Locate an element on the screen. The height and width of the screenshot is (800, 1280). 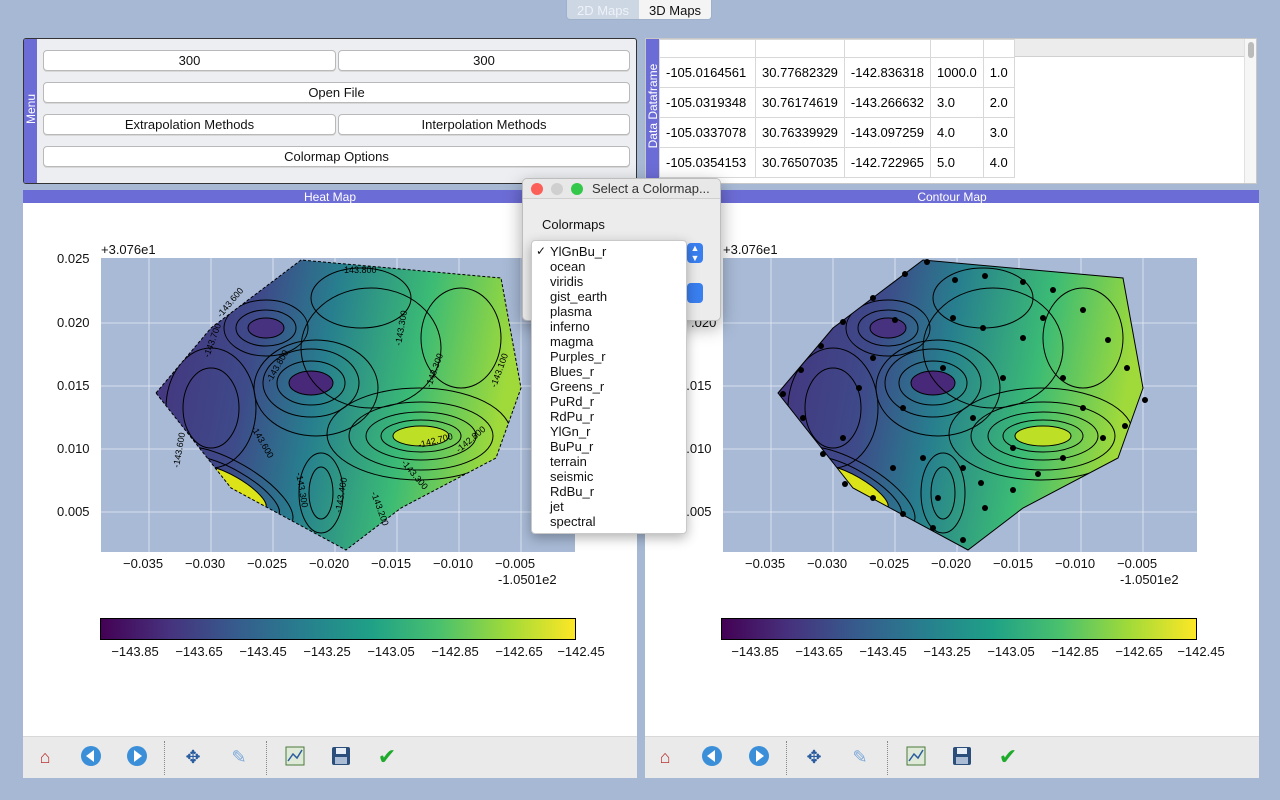
table-cell: 30.77682329 is located at coordinates (800, 72).